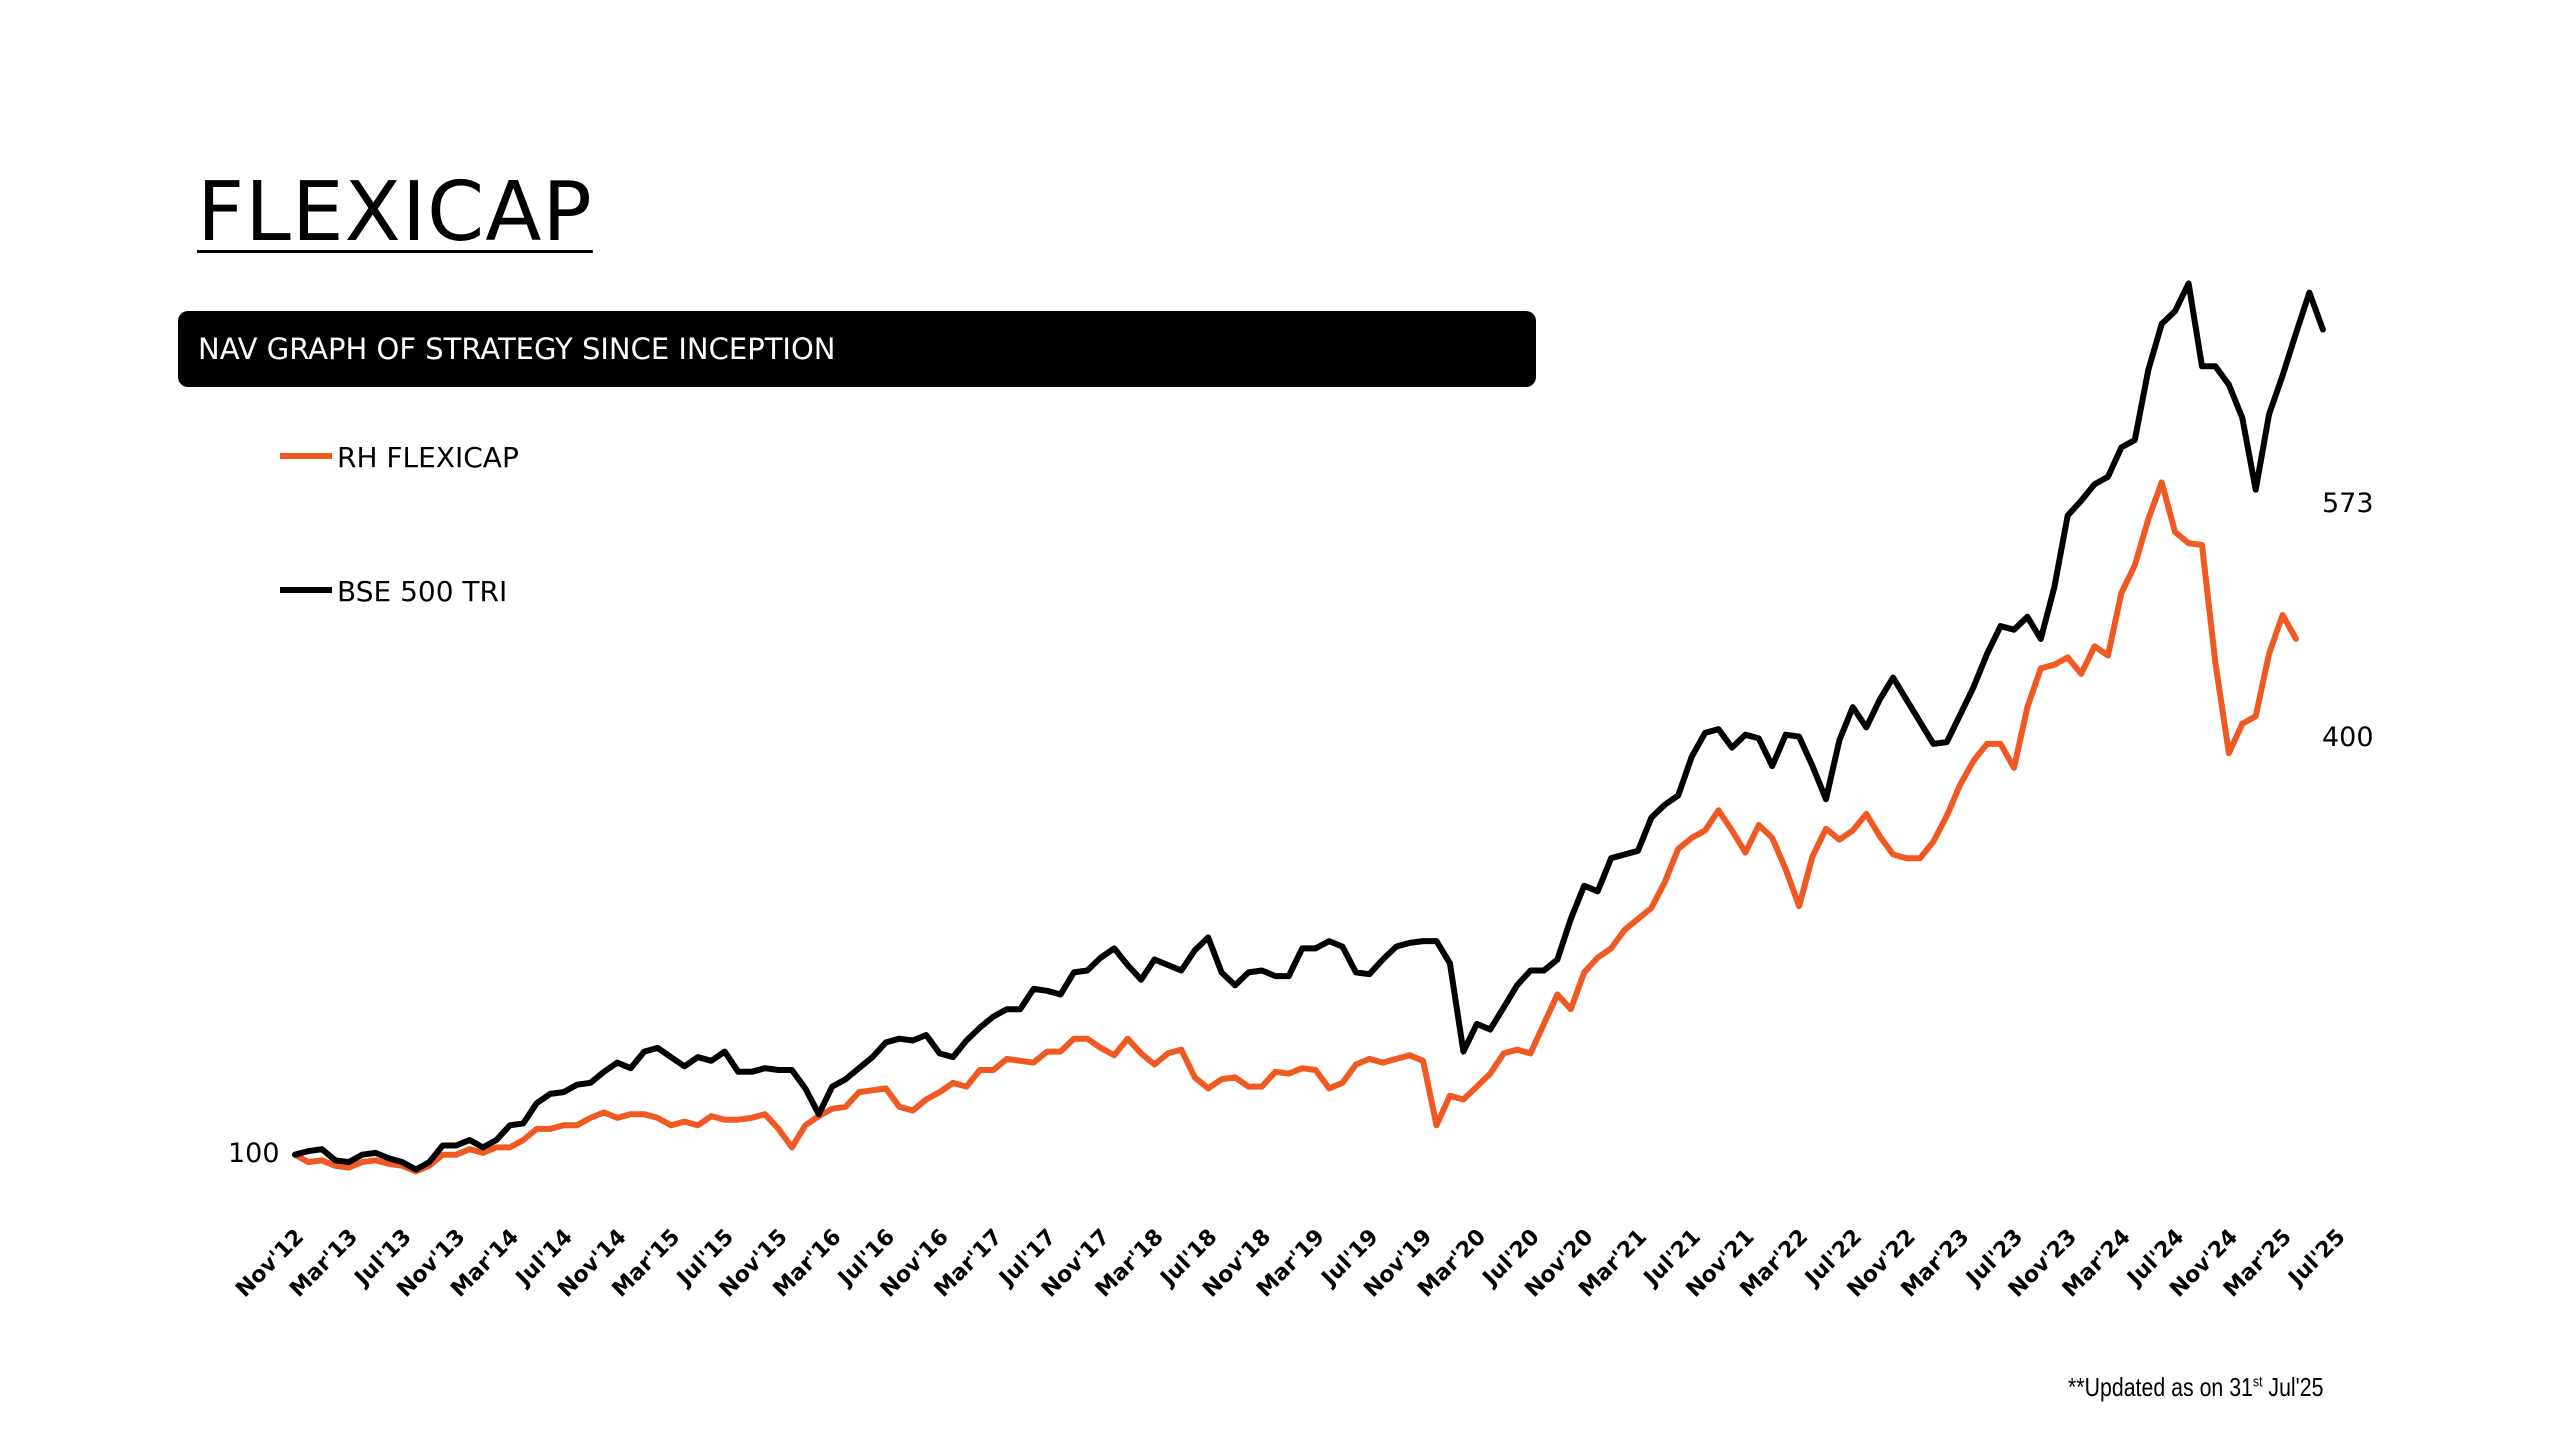  Describe the element at coordinates (2160, 1387) in the screenshot. I see `footnote-prefix: **Updated as on 31` at that location.